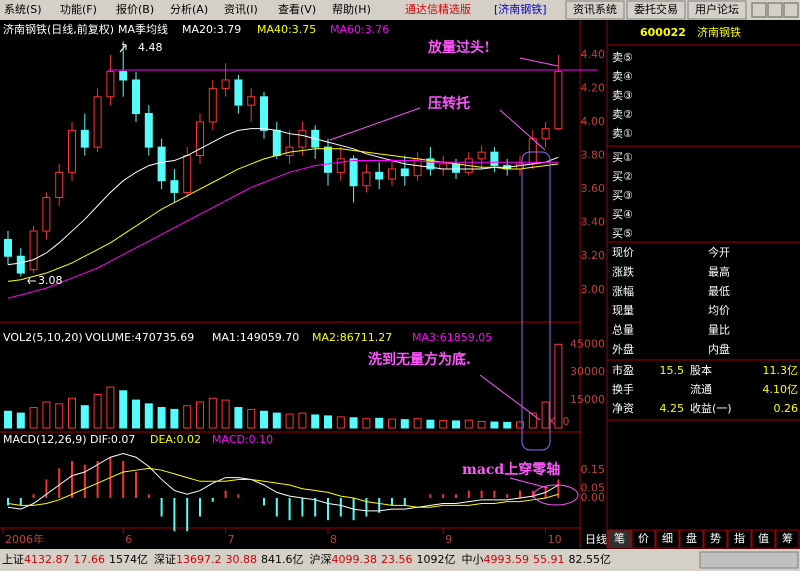  I want to click on quote-field: 最高, so click(719, 271).